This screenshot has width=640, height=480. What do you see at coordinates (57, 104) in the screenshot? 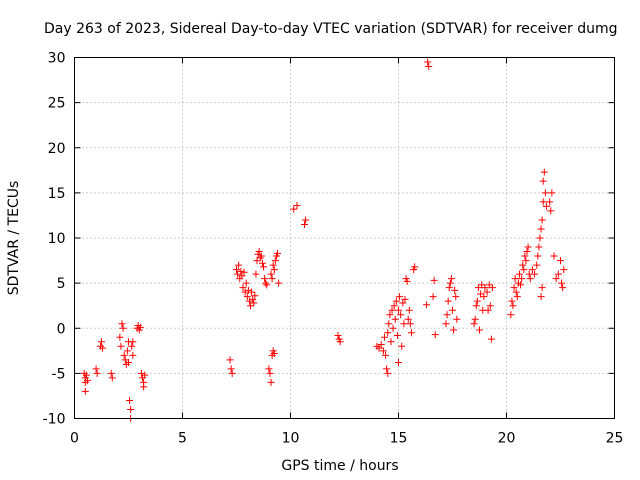
I see `y-tick-label: 25` at bounding box center [57, 104].